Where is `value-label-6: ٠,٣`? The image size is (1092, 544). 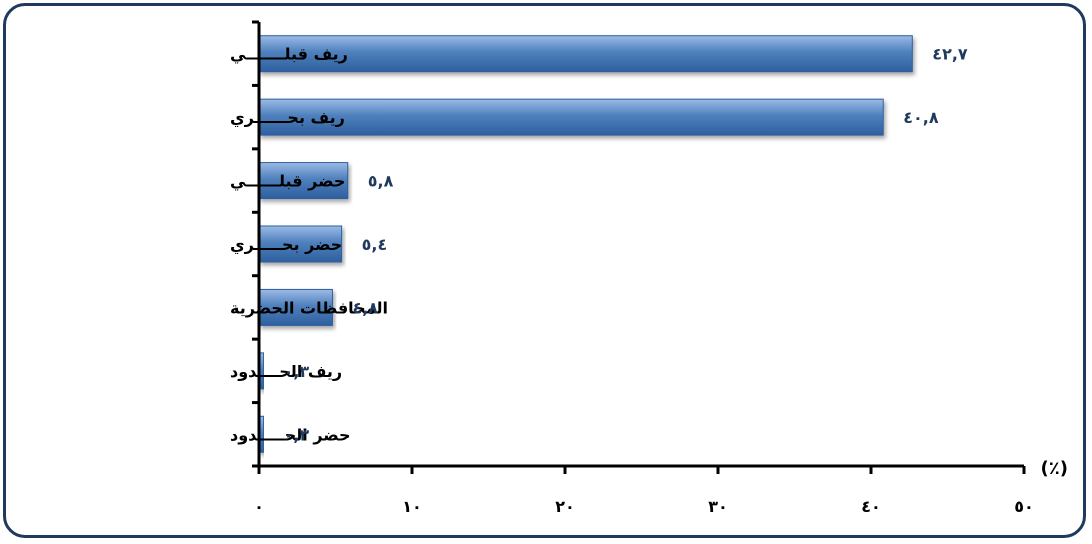
value-label-6: ٠,٣ is located at coordinates (297, 371).